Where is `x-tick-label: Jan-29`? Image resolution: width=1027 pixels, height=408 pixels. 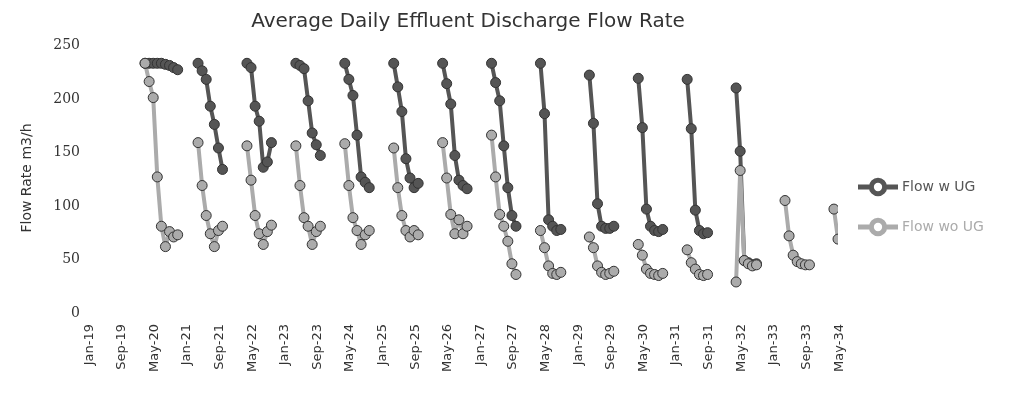
x-tick-label: Jan-29 is located at coordinates (577, 345).